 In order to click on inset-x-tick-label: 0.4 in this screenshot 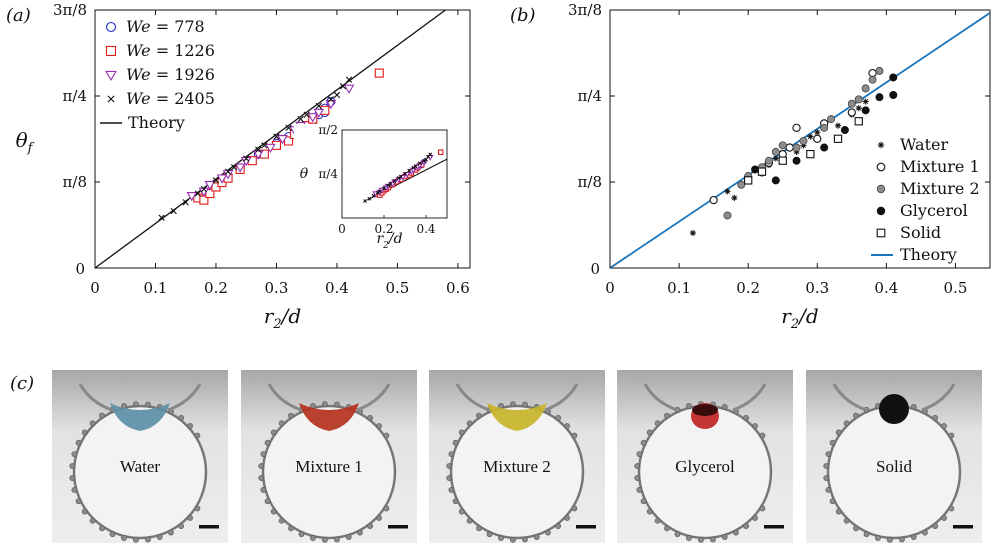, I will do `click(425, 229)`.